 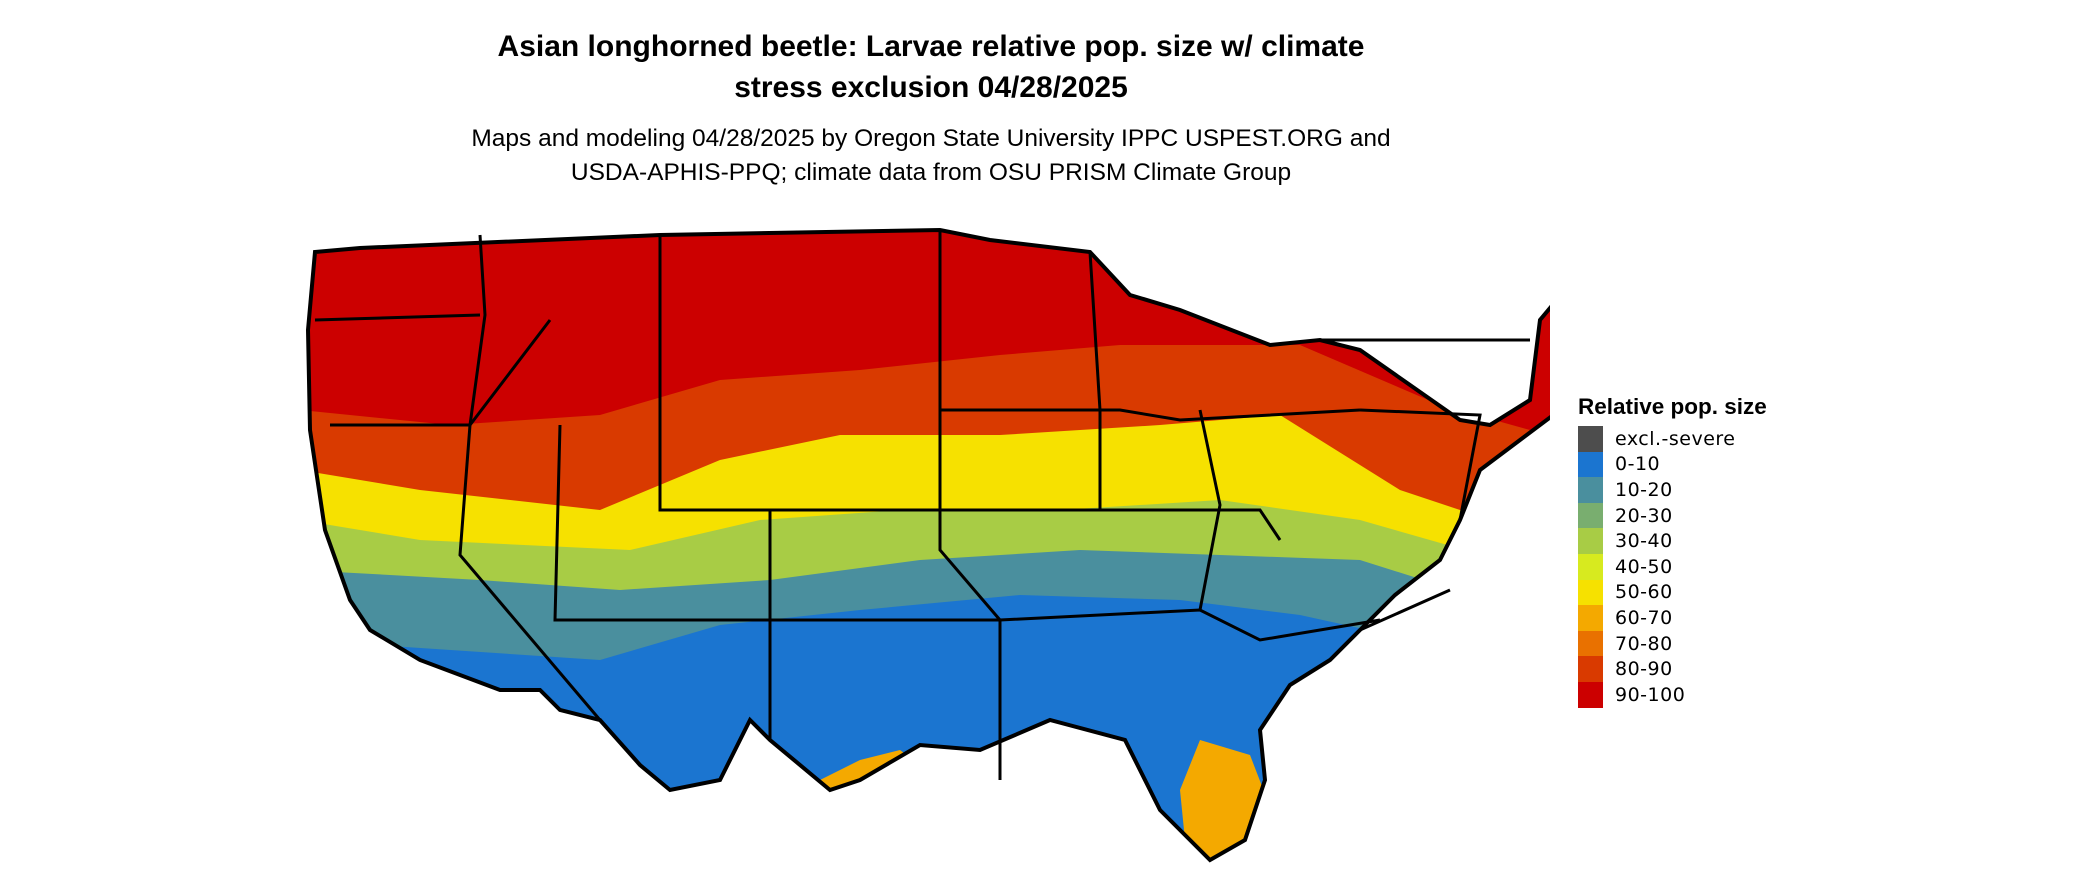 I want to click on legend-label: 20-30, so click(x=1644, y=515).